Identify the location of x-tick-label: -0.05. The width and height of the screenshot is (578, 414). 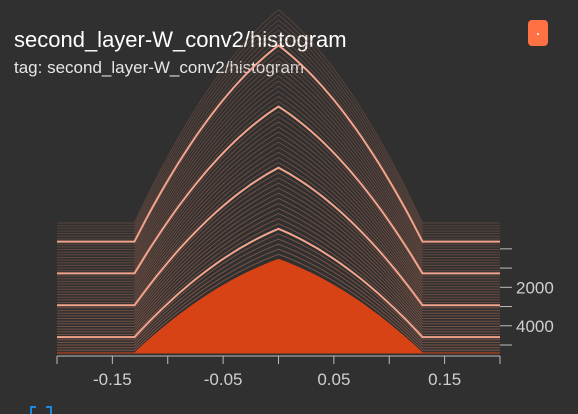
(223, 379).